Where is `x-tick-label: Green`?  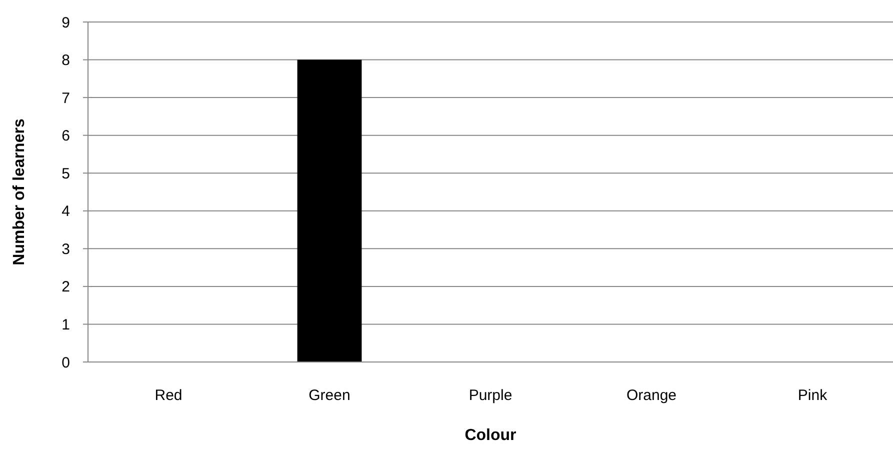 x-tick-label: Green is located at coordinates (329, 395).